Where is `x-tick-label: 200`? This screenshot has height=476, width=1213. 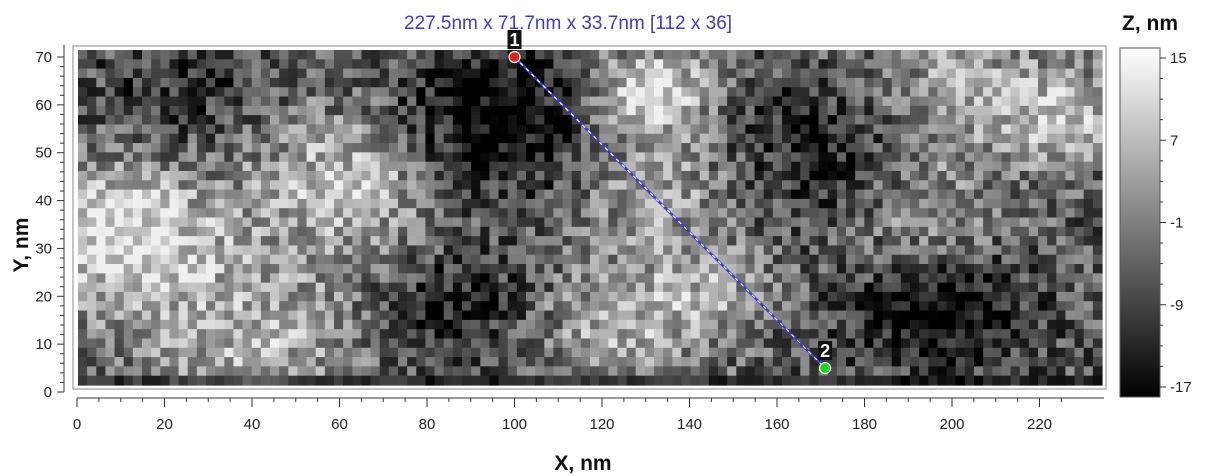 x-tick-label: 200 is located at coordinates (951, 424).